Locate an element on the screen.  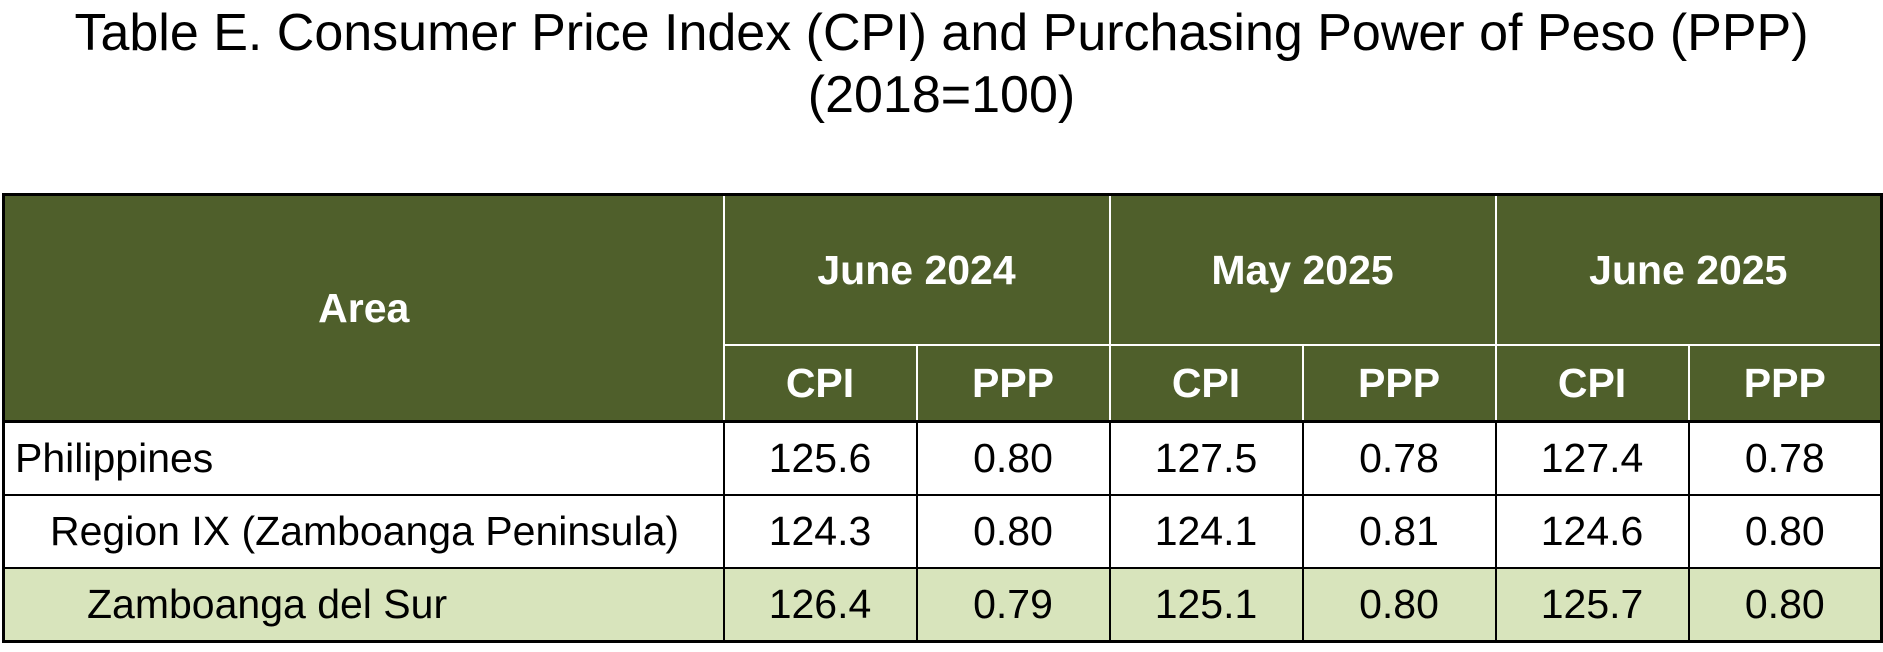
period-header-may-2025: May 2025 is located at coordinates (1302, 269).